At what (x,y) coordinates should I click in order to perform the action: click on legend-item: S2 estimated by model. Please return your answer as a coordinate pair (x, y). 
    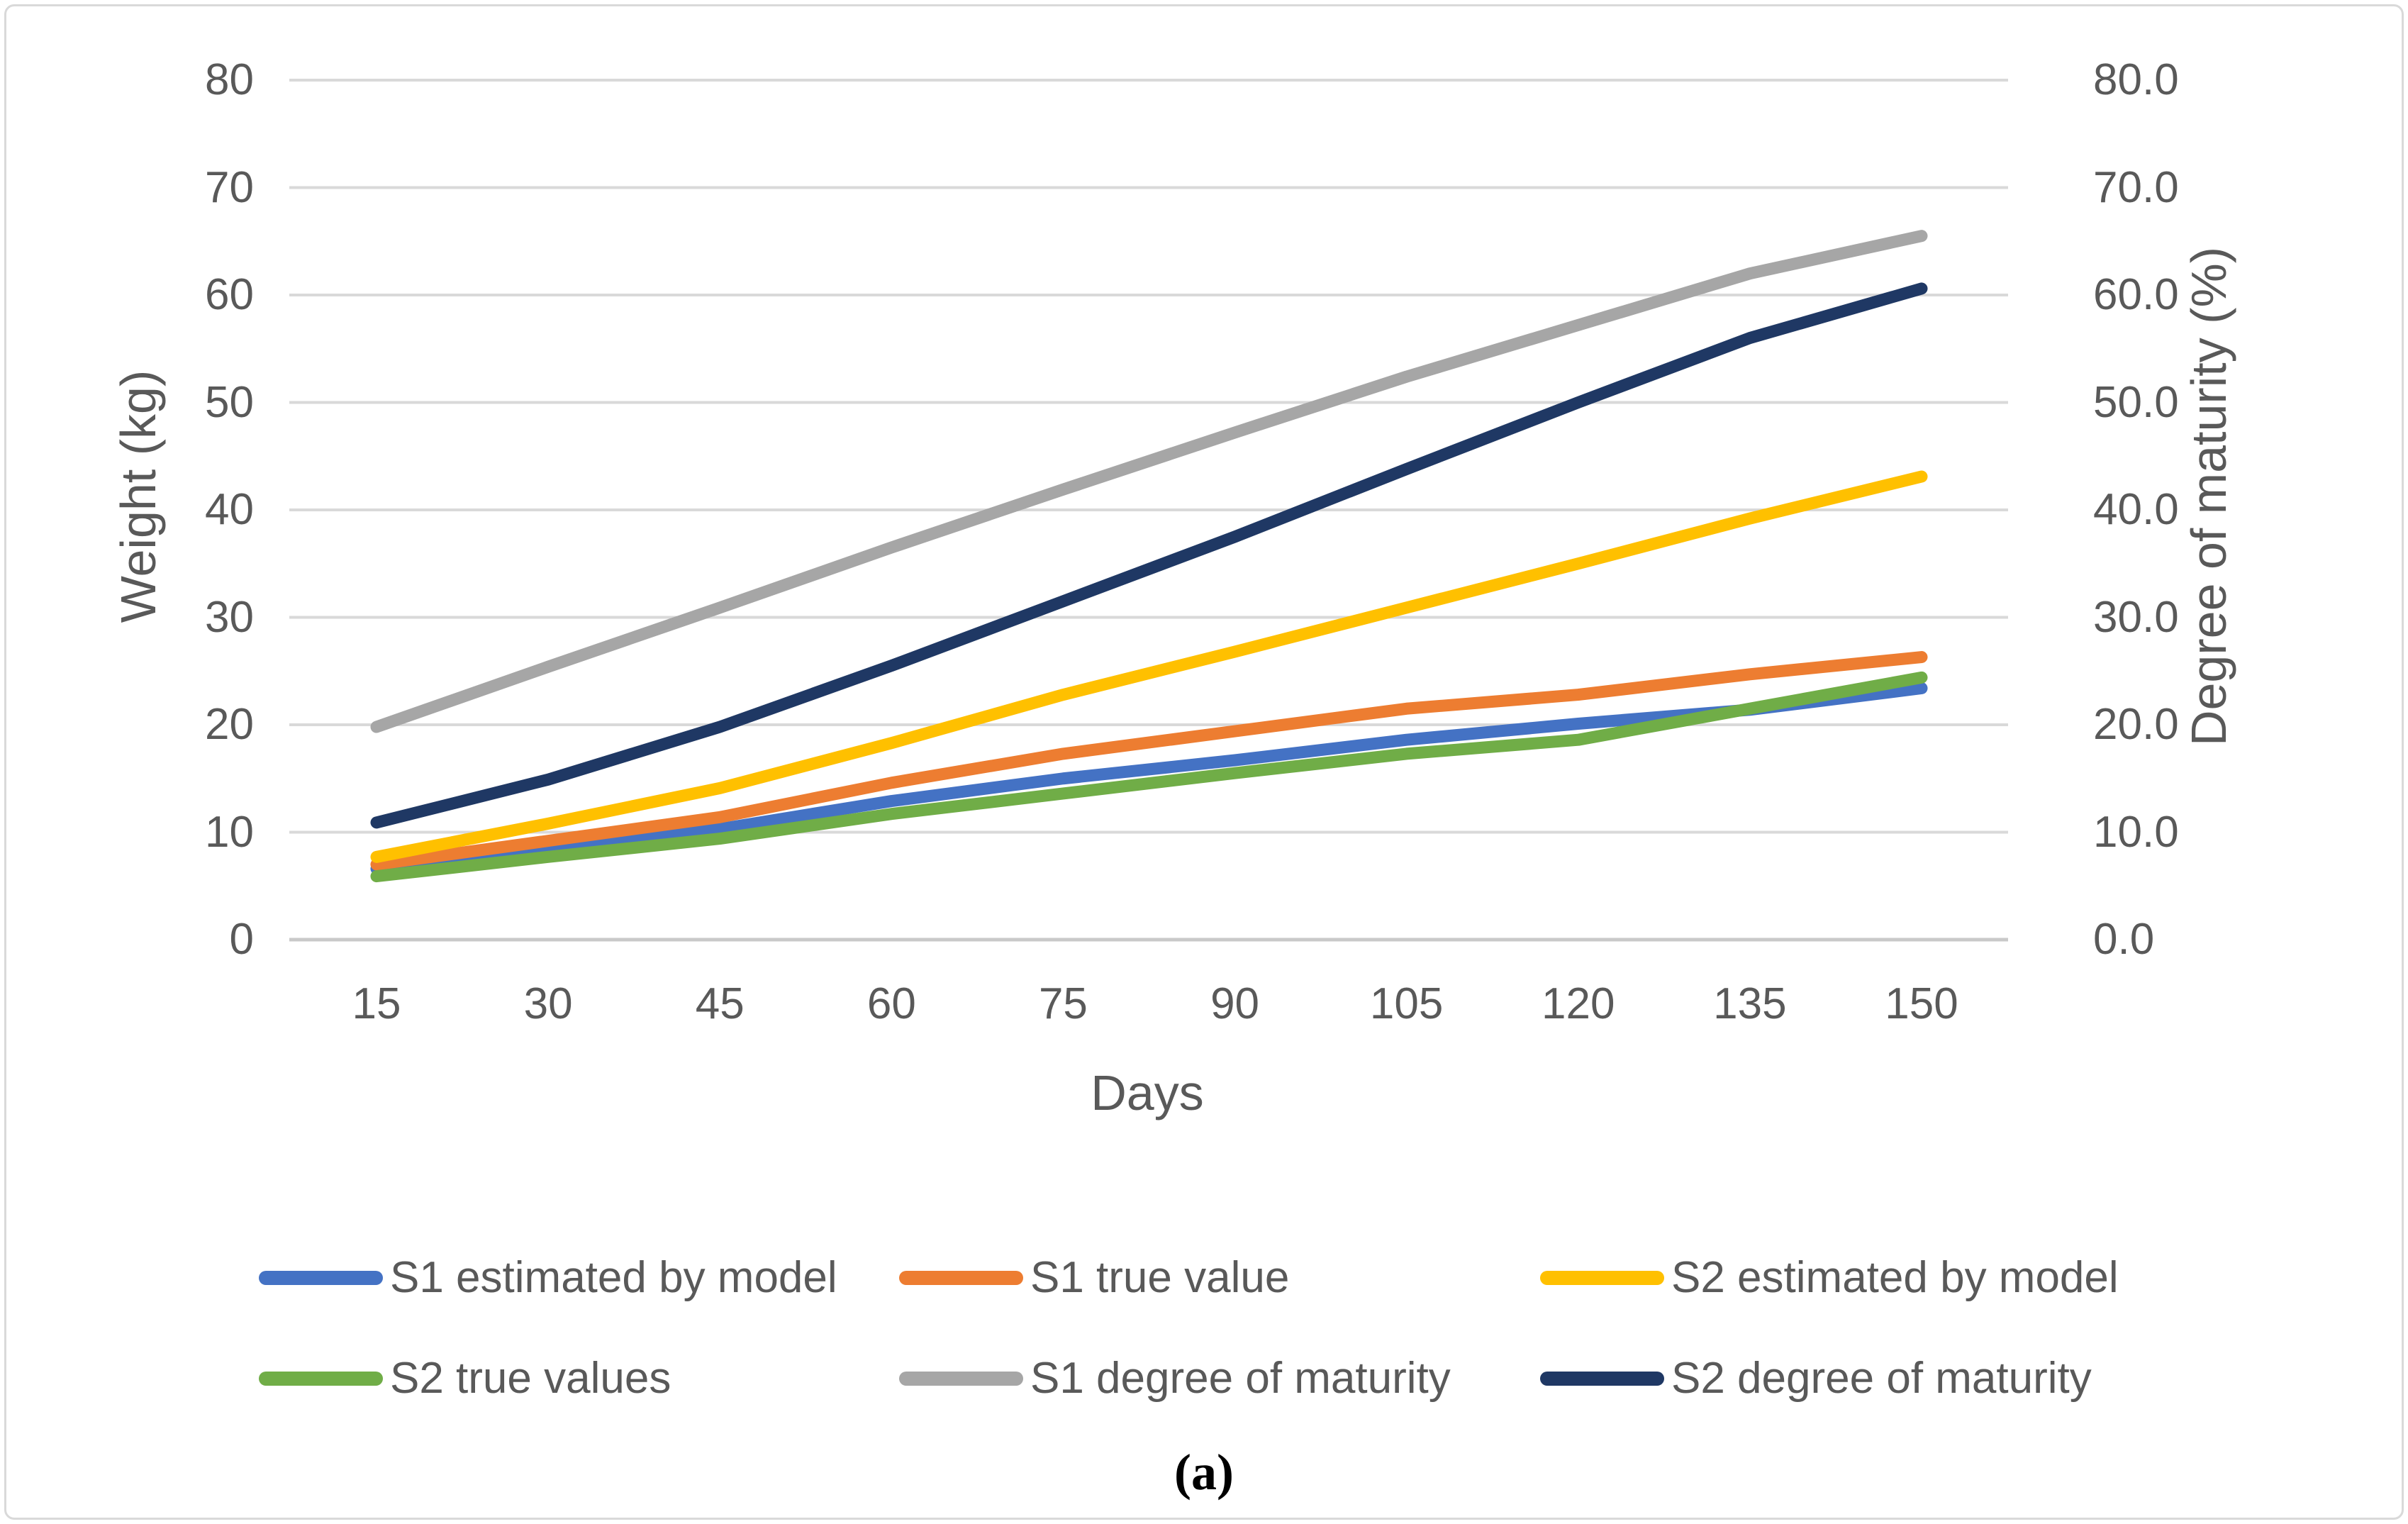
    Looking at the image, I should click on (1829, 1278).